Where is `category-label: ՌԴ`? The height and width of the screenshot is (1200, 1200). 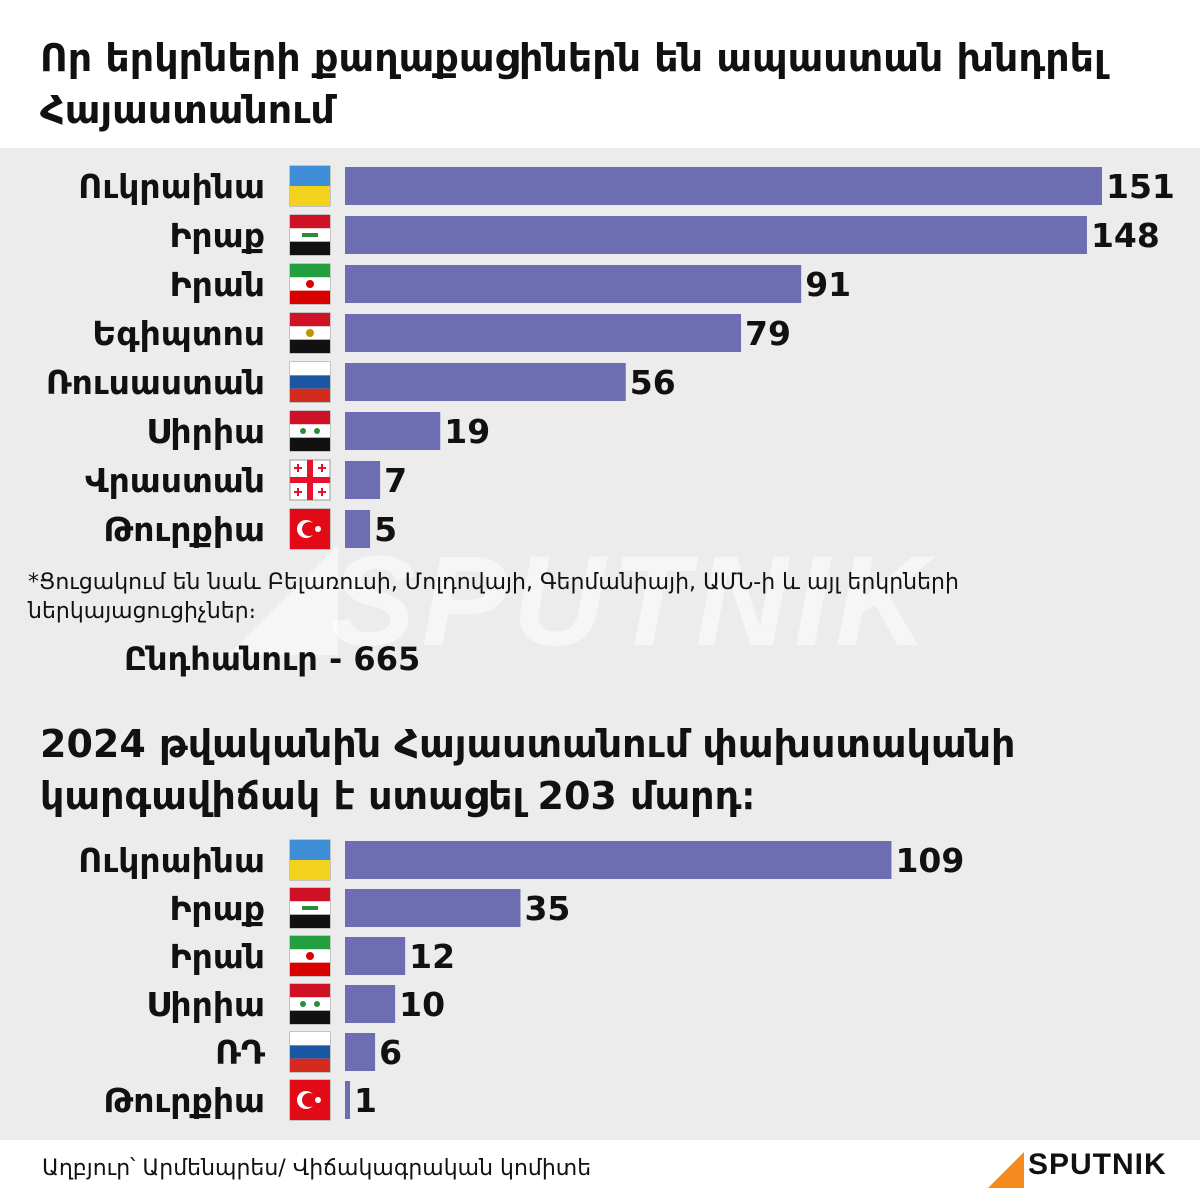 category-label: ՌԴ is located at coordinates (240, 1052).